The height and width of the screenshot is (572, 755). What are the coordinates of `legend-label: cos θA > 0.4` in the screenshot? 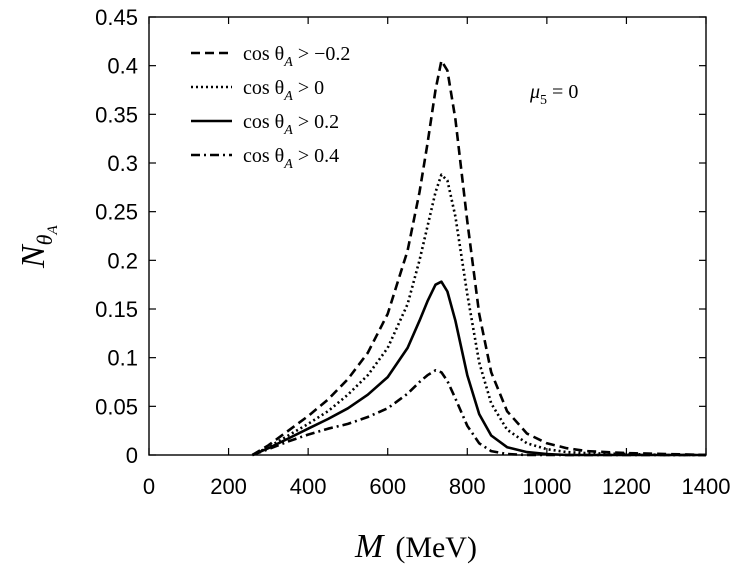 It's located at (291, 158).